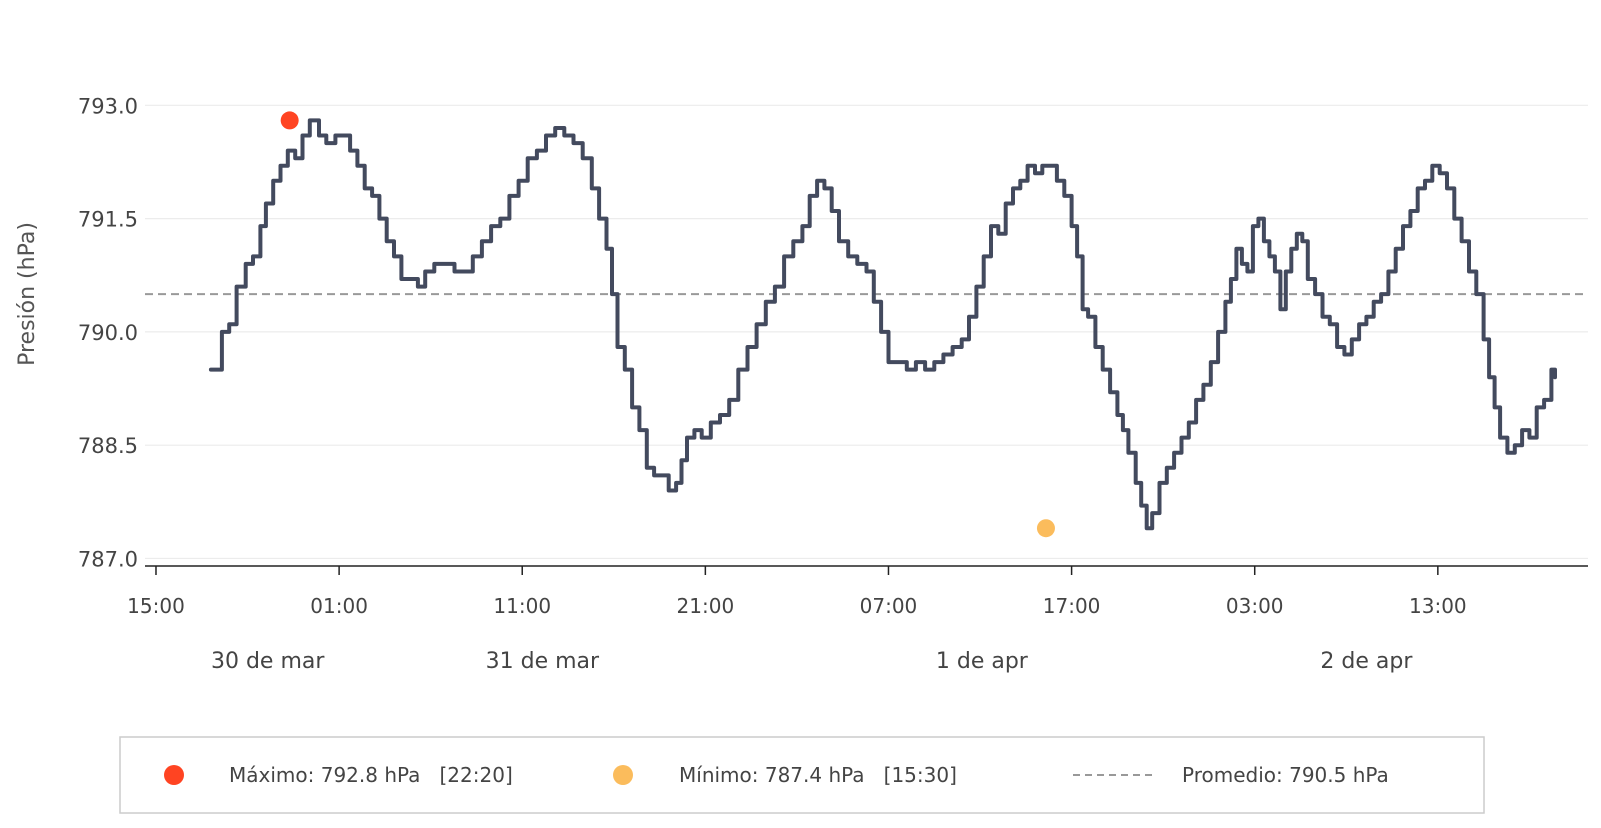 The image size is (1601, 828). What do you see at coordinates (543, 661) in the screenshot?
I see `date-label: 31 de mar` at bounding box center [543, 661].